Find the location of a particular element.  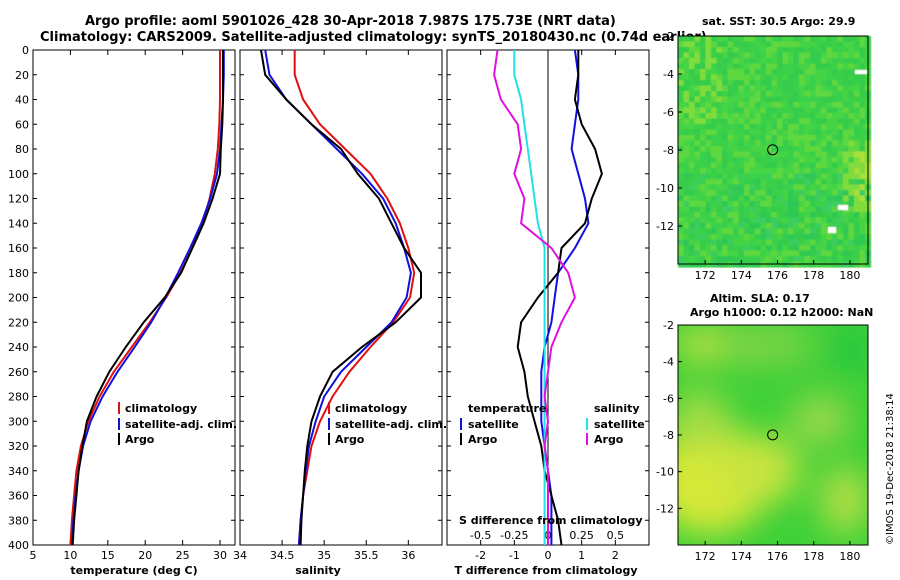

legend-s-argo-label: Argo is located at coordinates (609, 439).